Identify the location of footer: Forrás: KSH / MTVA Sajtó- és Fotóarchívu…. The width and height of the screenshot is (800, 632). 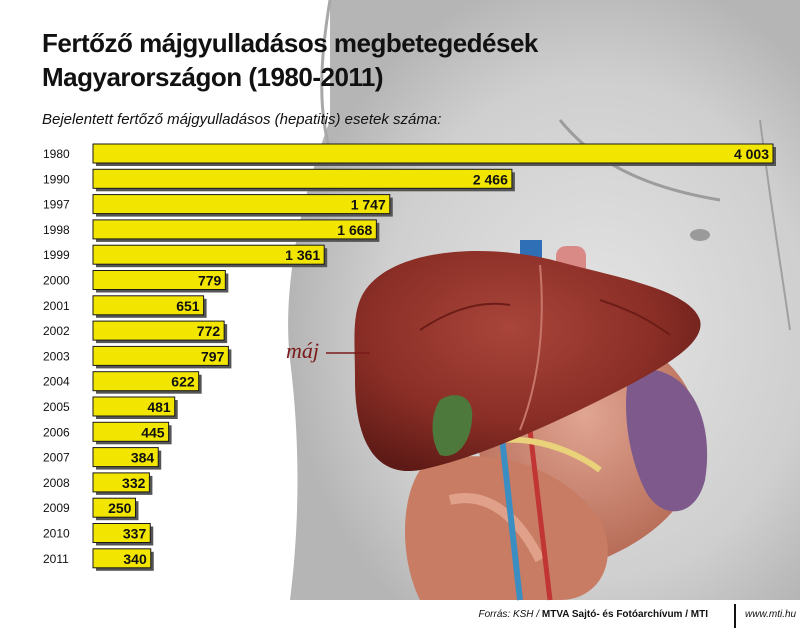
(400, 616).